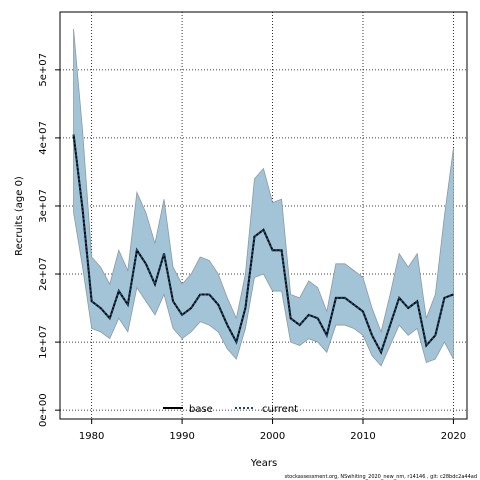 Image resolution: width=480 pixels, height=480 pixels. What do you see at coordinates (201, 409) in the screenshot?
I see `legend-base-label: base` at bounding box center [201, 409].